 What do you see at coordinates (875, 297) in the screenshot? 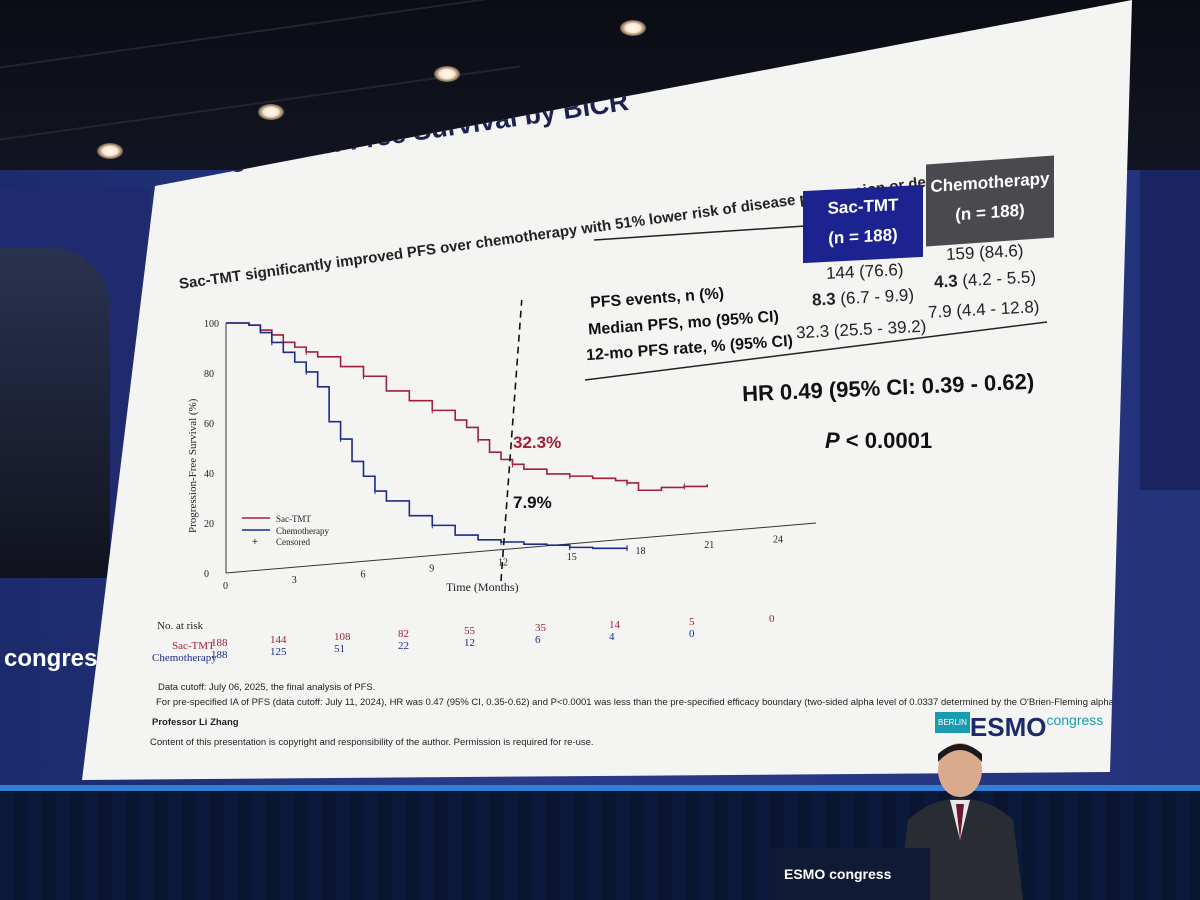
I see `cell-sac-median-ci: (6.7 - 9.9)` at bounding box center [875, 297].